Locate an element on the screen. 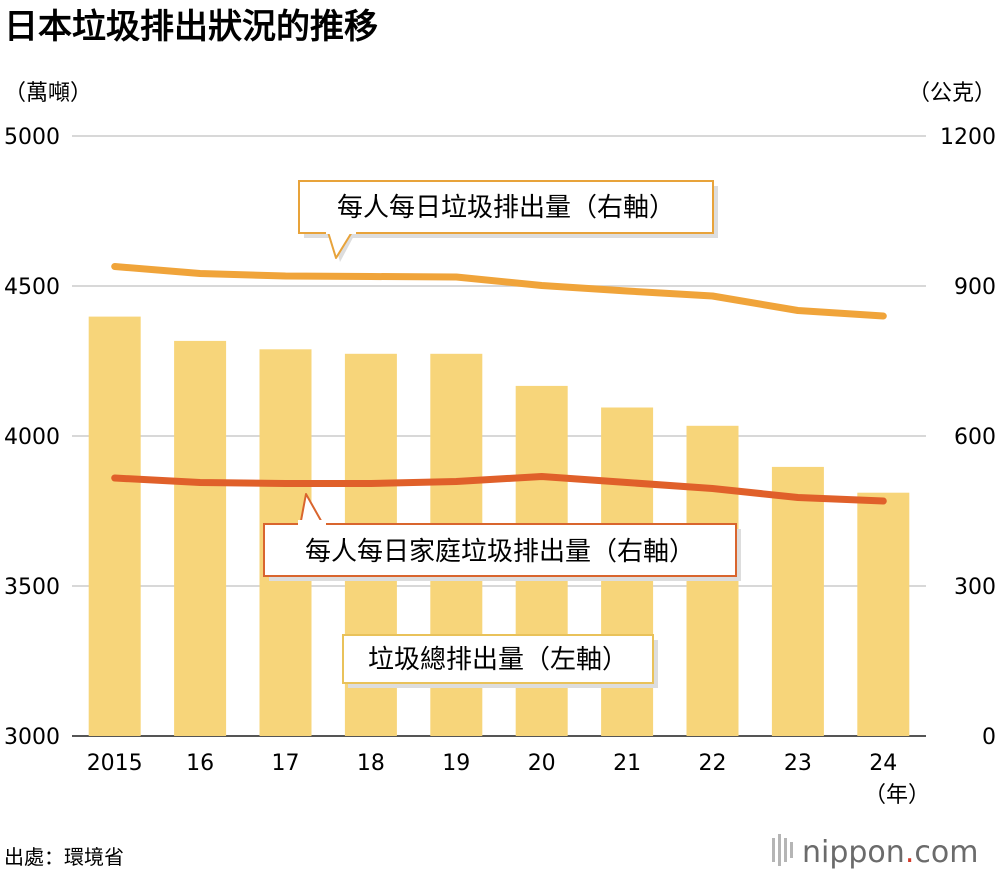  left-tick-label: 4500 is located at coordinates (32, 287).